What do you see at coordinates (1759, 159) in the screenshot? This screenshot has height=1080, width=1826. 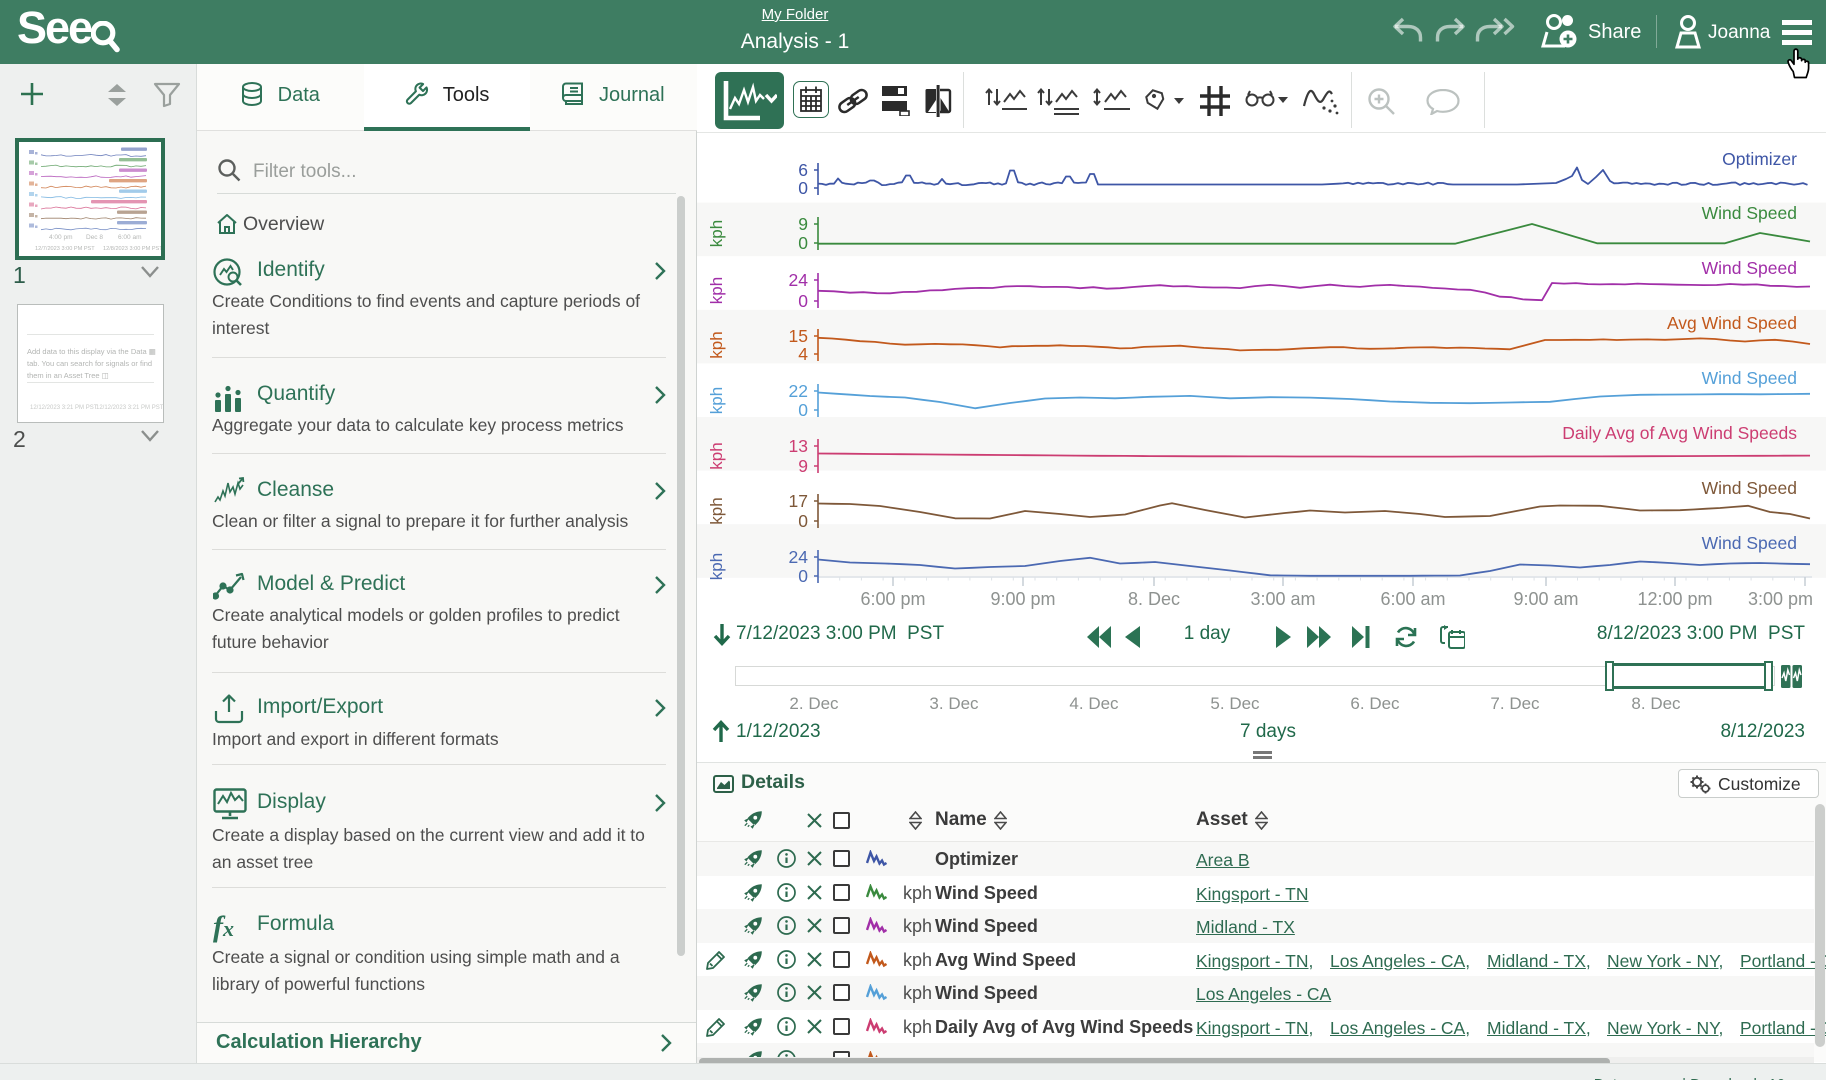 I see `svg-text: Optimizer` at bounding box center [1759, 159].